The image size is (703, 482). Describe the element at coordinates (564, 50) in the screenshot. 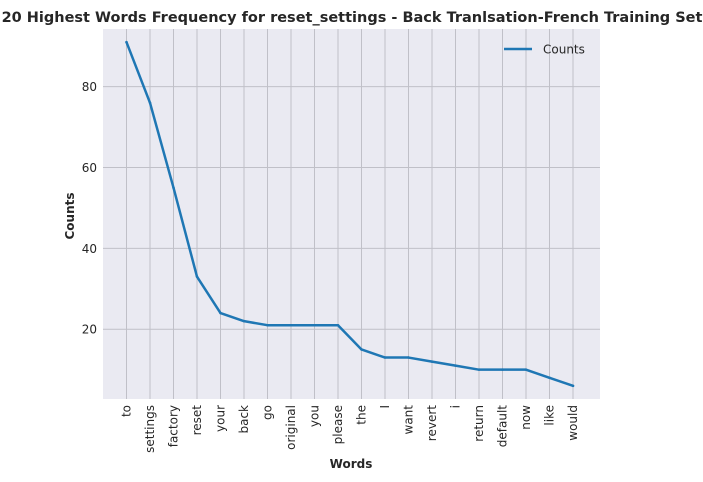

I see `legend-label: Counts` at that location.